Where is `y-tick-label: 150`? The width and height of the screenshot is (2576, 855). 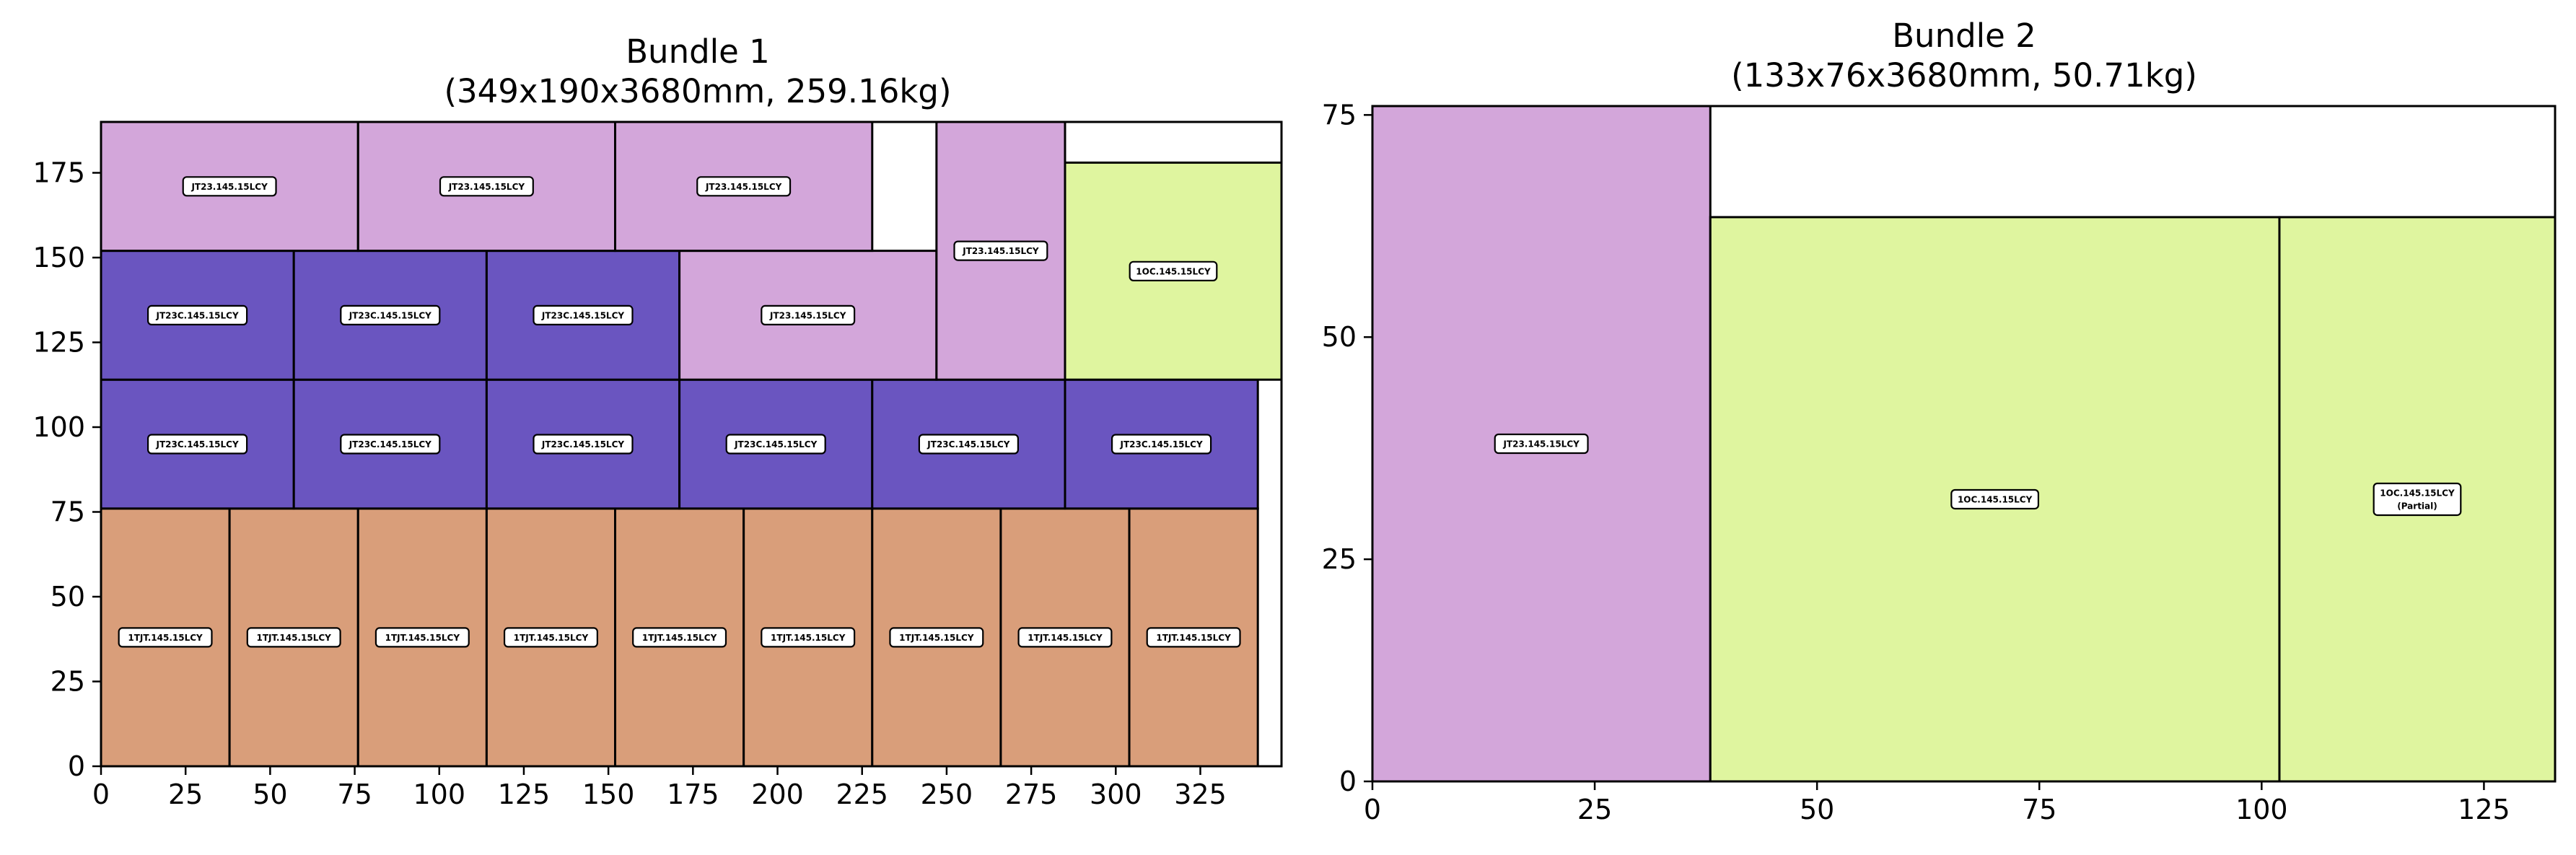 y-tick-label: 150 is located at coordinates (58, 257).